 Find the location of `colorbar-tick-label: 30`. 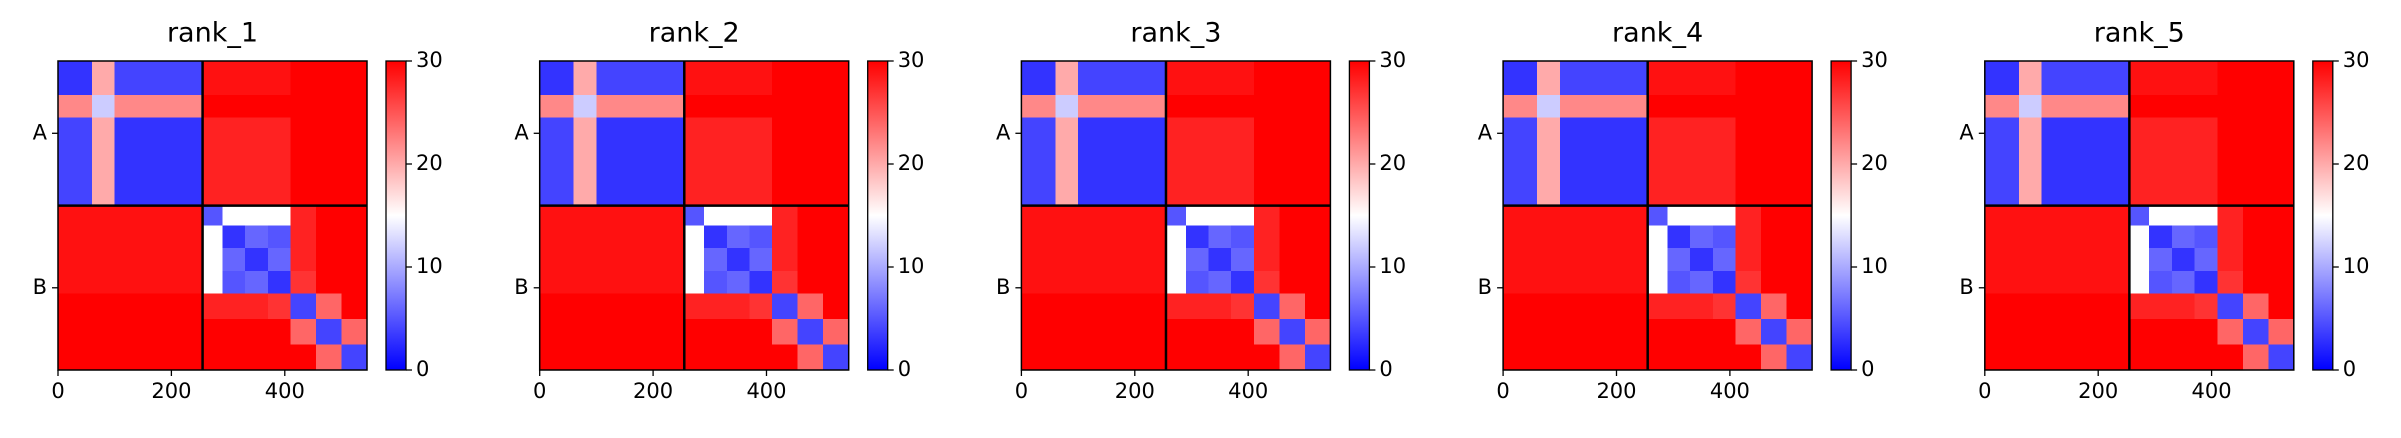

colorbar-tick-label: 30 is located at coordinates (429, 60).